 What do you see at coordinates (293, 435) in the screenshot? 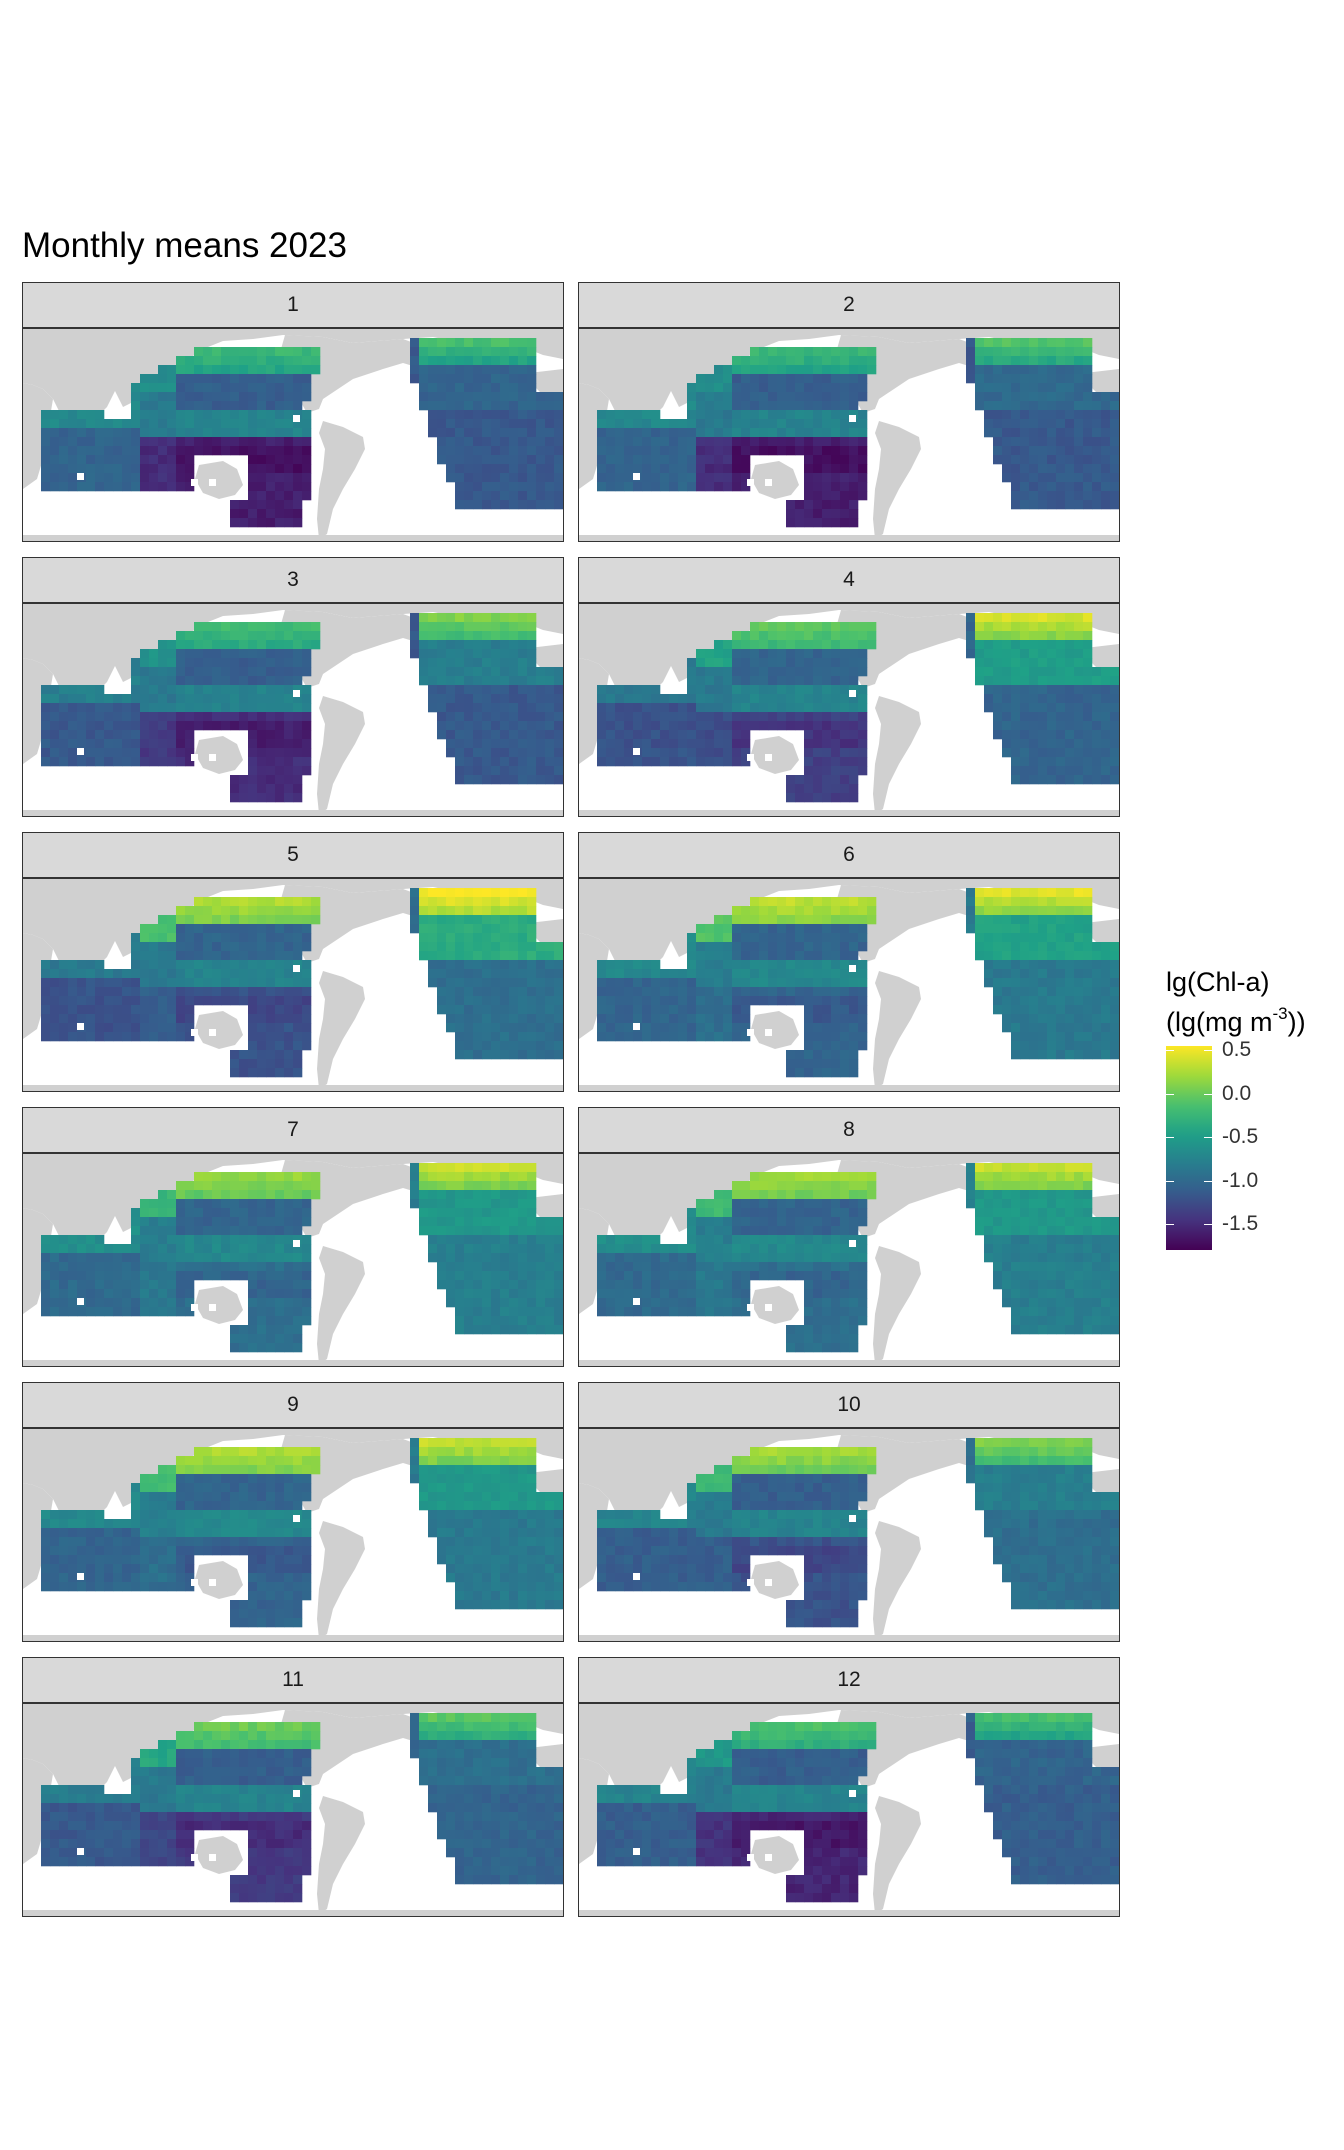
I see `world-map-svg` at bounding box center [293, 435].